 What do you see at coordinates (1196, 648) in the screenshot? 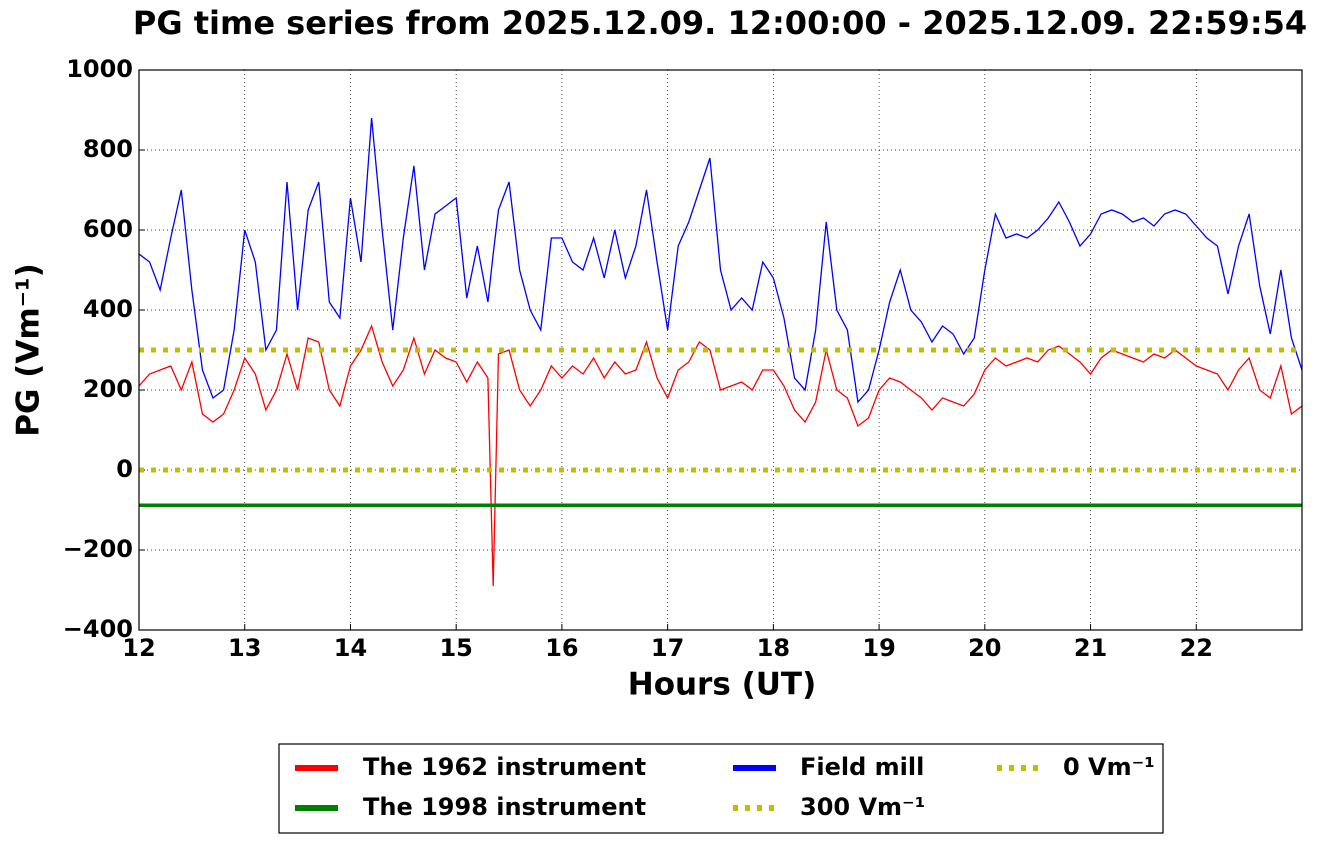
I see `x-tick-label: 22` at bounding box center [1196, 648].